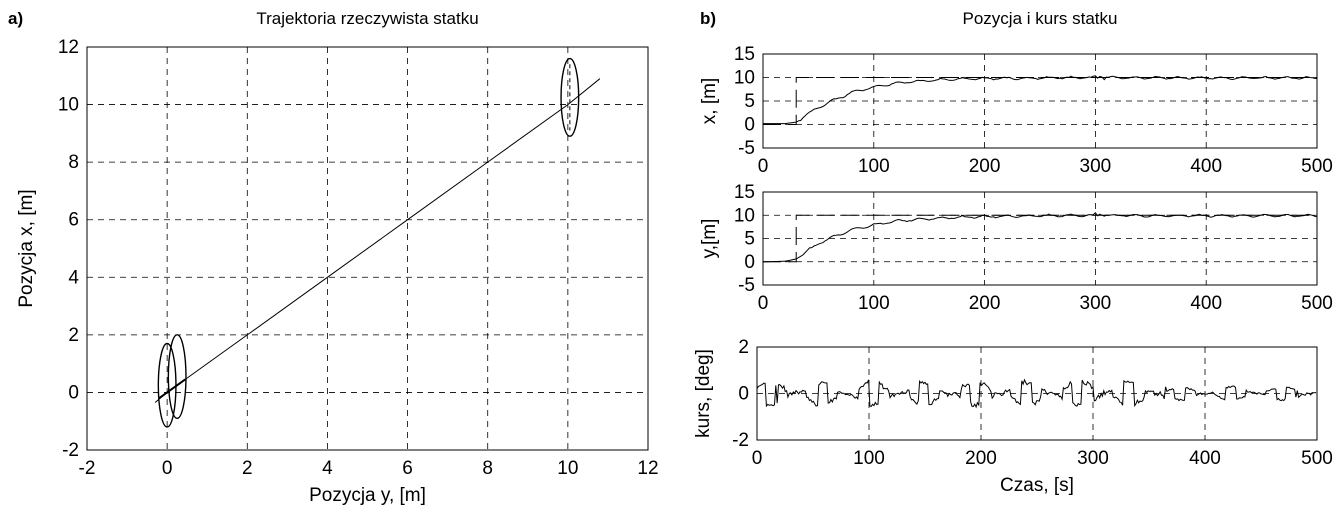 This screenshot has height=513, width=1338. I want to click on y-tick-label: 4, so click(73, 277).